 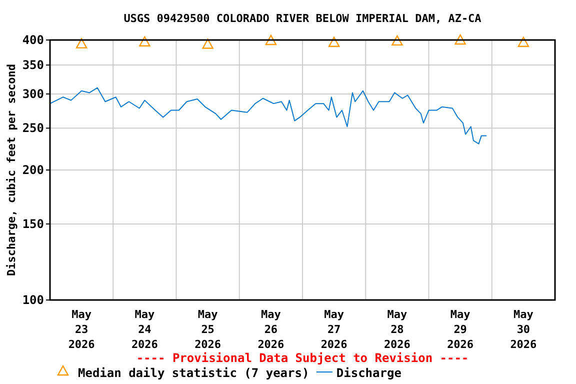 I want to click on x-tick-label: May 23 2026, so click(x=82, y=329).